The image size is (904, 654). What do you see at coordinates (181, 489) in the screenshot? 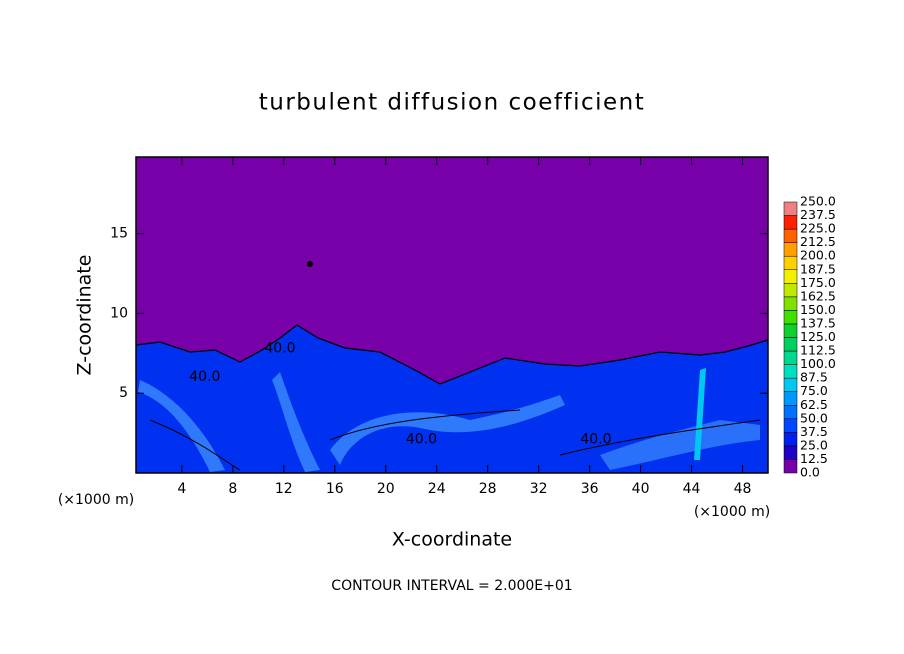
I see `x-tick-label: 4` at bounding box center [181, 489].